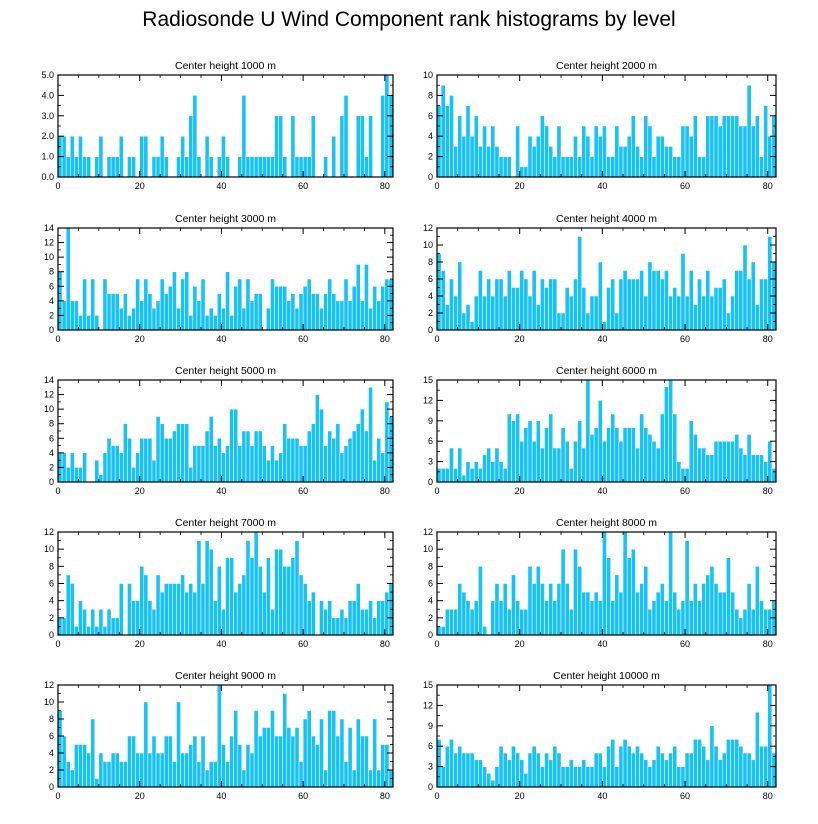  Describe the element at coordinates (51, 770) in the screenshot. I see `y-tick-label: 2` at that location.